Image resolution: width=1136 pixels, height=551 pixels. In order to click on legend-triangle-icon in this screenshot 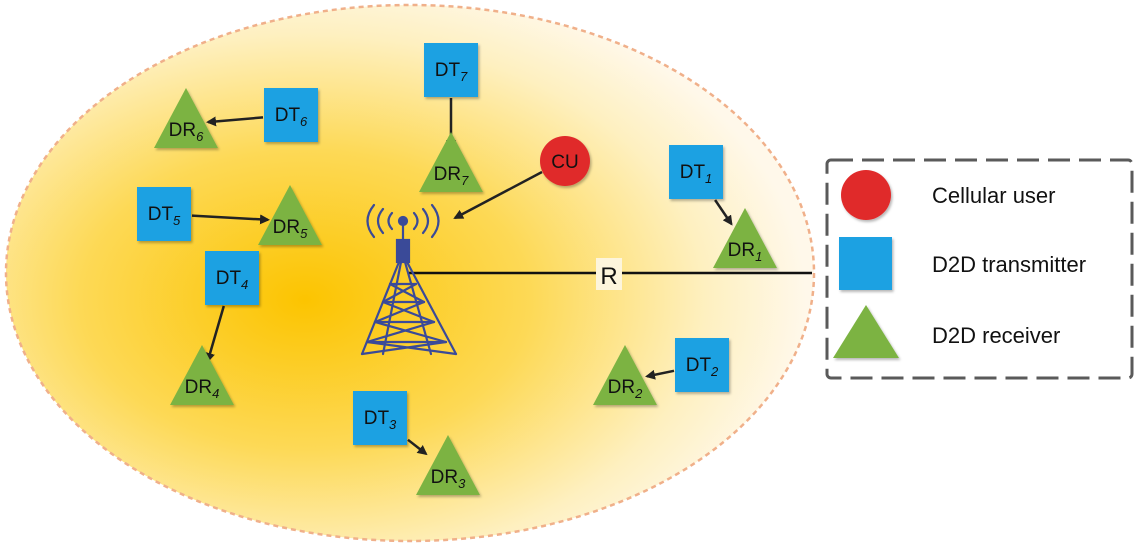, I will do `click(866, 331)`.